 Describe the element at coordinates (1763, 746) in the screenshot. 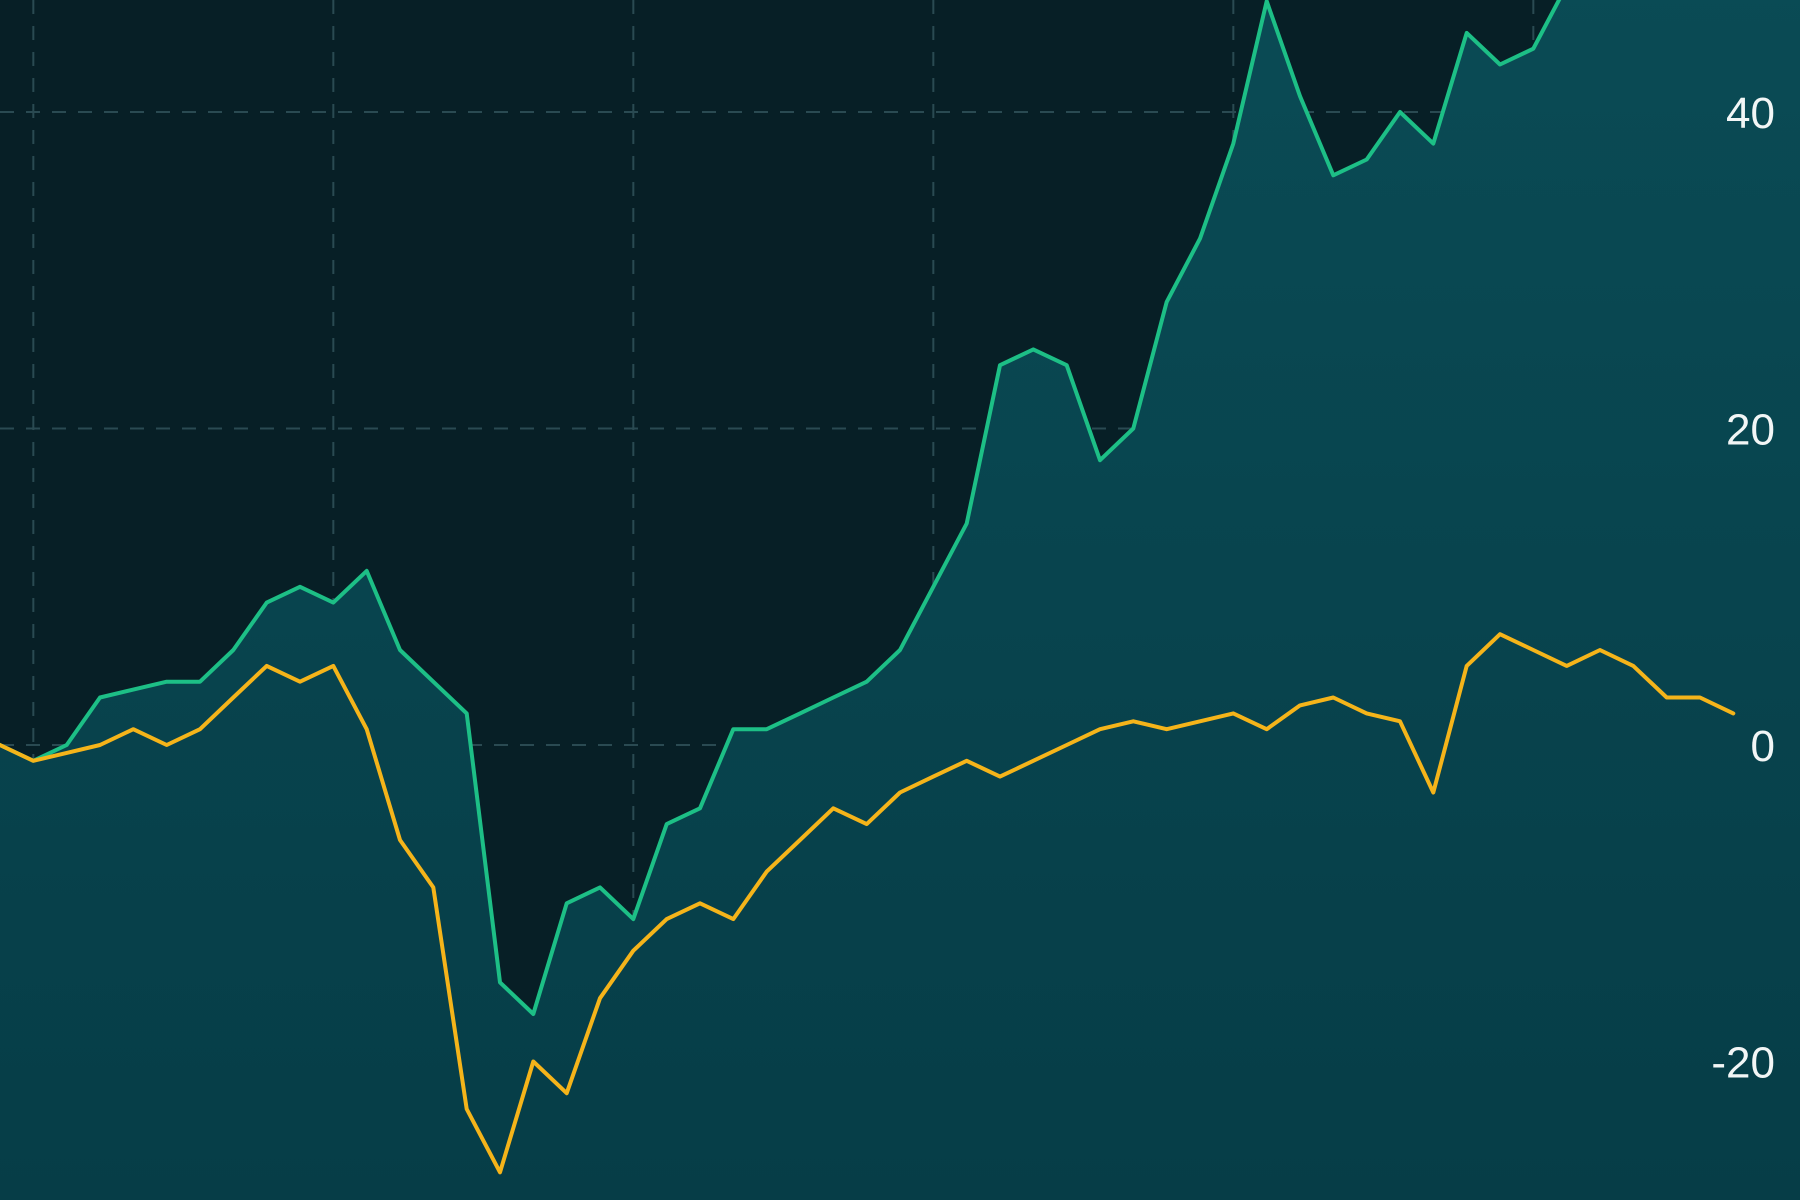

I see `y-tick-label: 0` at that location.